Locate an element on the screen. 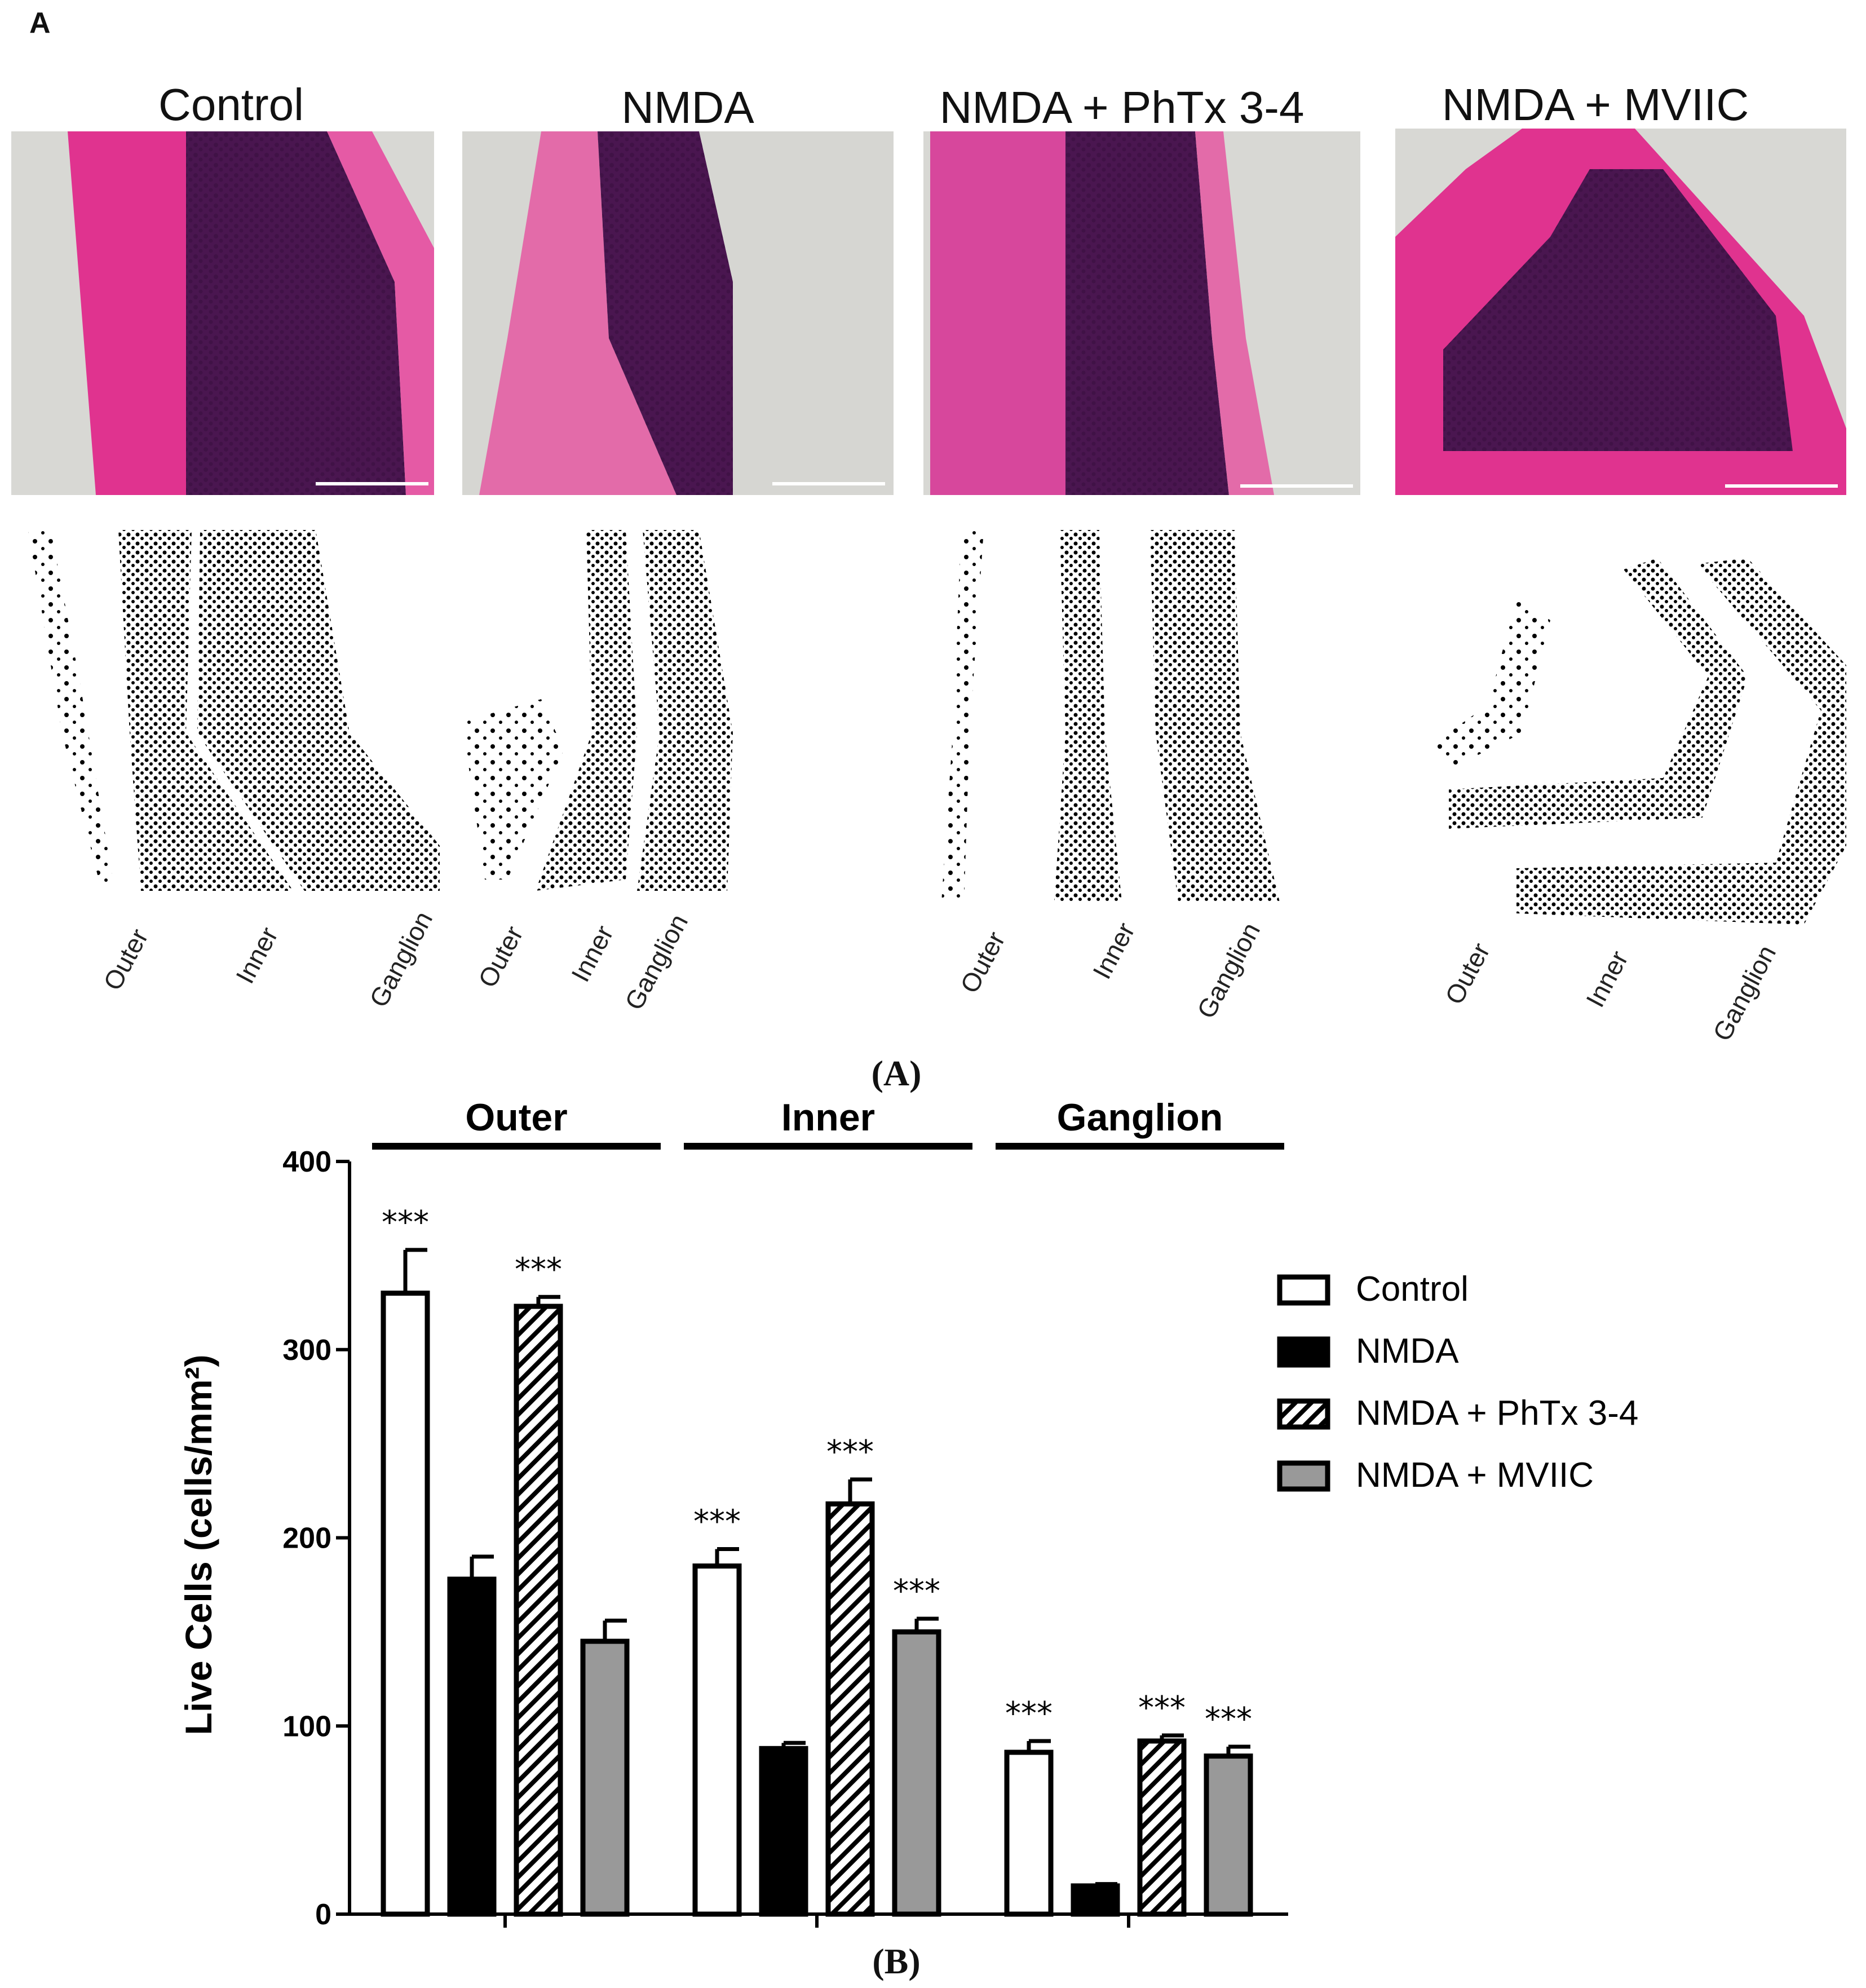 The width and height of the screenshot is (1866, 1988). legend-label: NMDA is located at coordinates (1407, 1351).